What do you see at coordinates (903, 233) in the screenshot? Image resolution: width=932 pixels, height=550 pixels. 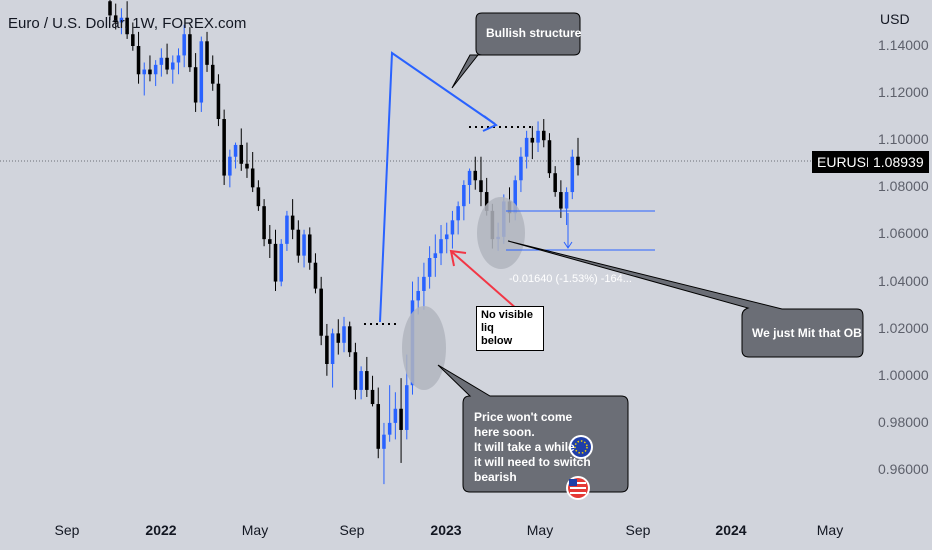 I see `y-tick-label: 1.06000` at bounding box center [903, 233].